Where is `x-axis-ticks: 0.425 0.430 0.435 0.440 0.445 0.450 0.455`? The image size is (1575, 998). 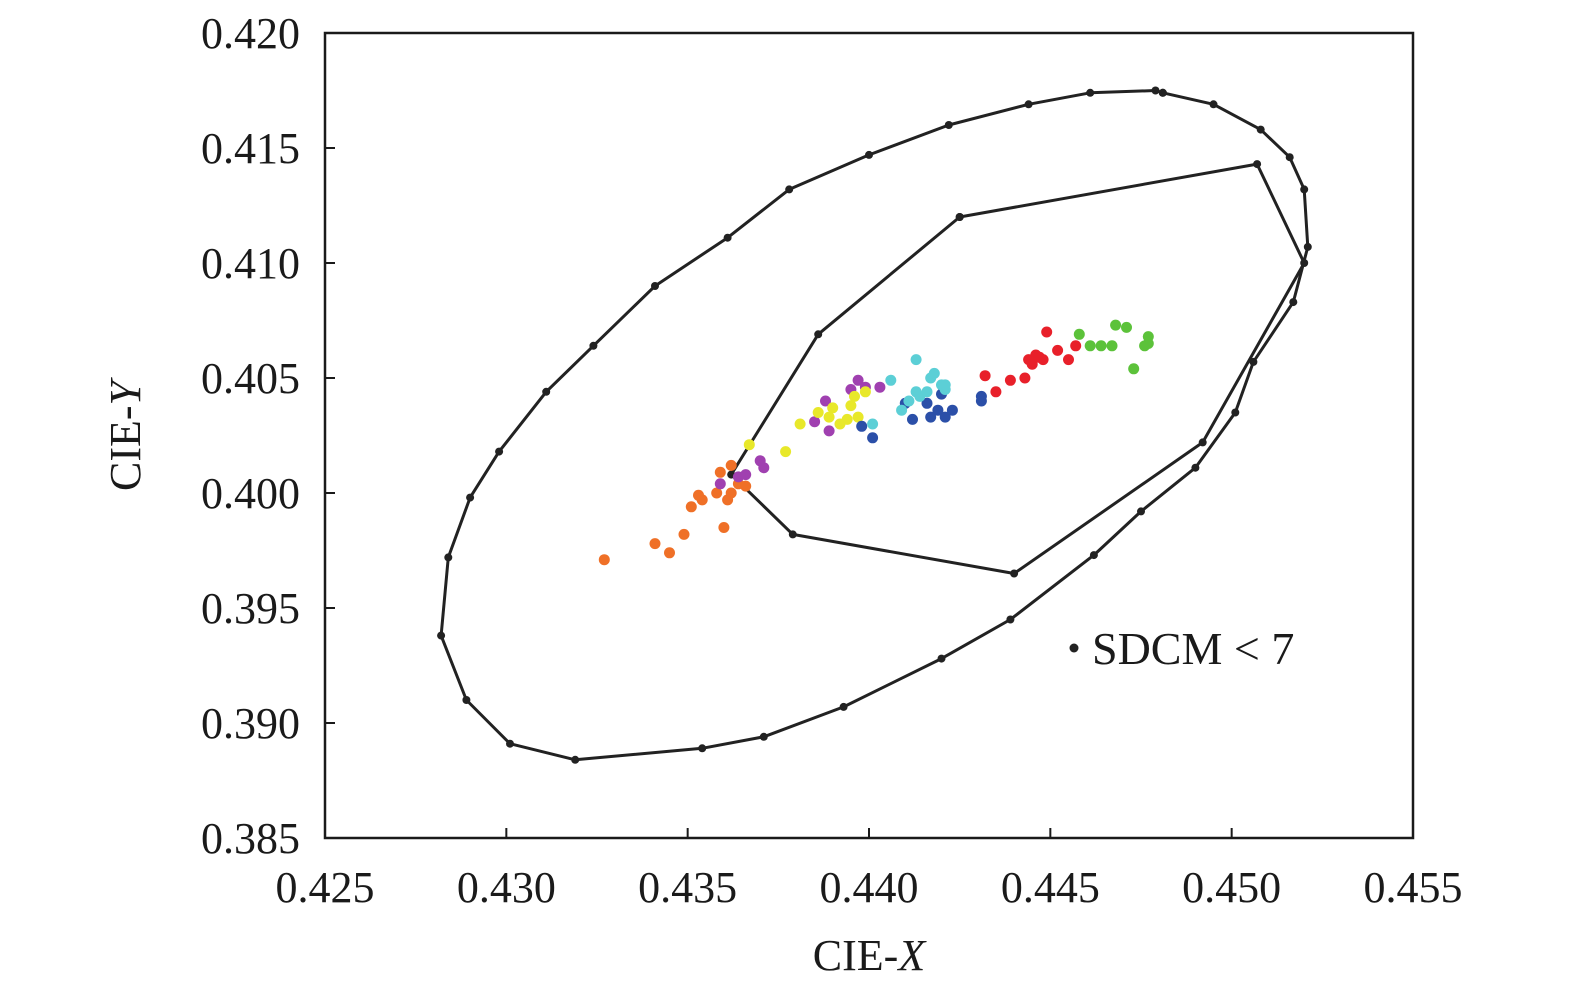
x-axis-ticks: 0.425 0.430 0.435 0.440 0.445 0.450 0.455 is located at coordinates (869, 870).